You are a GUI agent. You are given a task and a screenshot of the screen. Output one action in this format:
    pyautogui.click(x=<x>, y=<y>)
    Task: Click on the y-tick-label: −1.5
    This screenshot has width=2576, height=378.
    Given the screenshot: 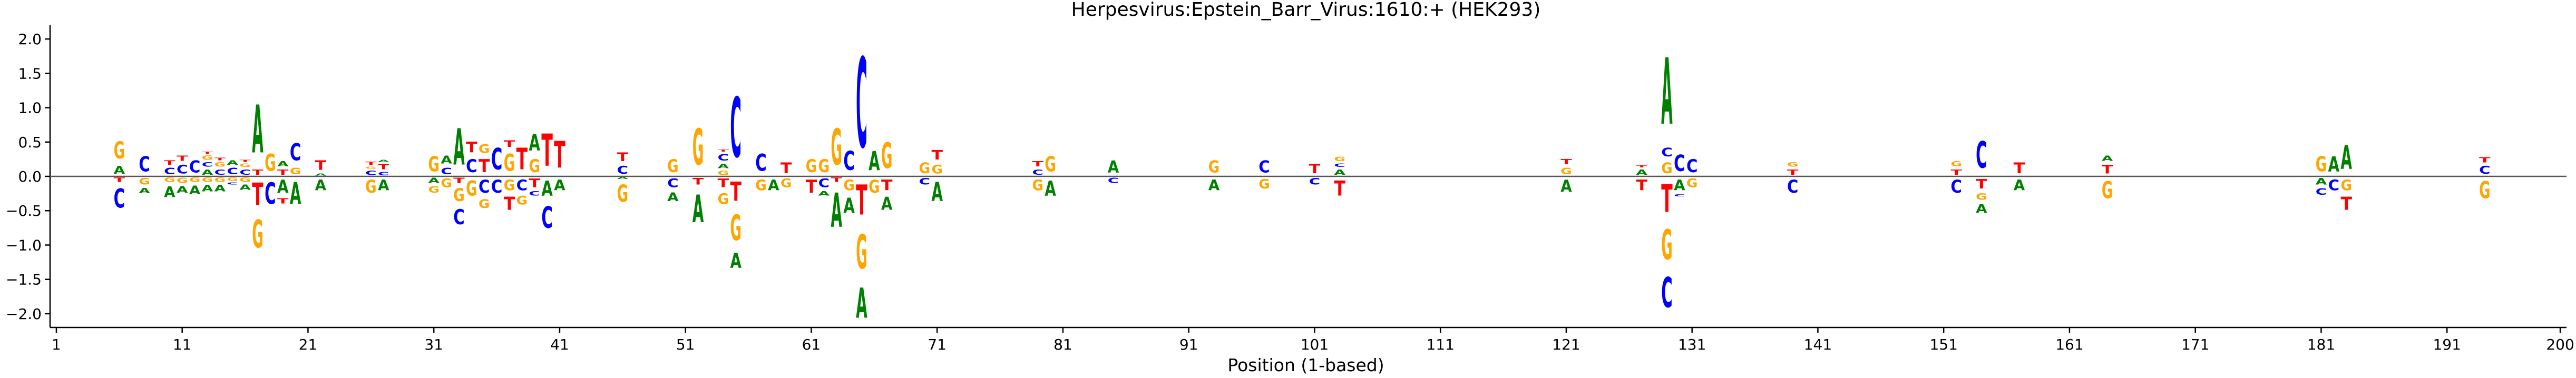 What is the action you would take?
    pyautogui.click(x=24, y=280)
    